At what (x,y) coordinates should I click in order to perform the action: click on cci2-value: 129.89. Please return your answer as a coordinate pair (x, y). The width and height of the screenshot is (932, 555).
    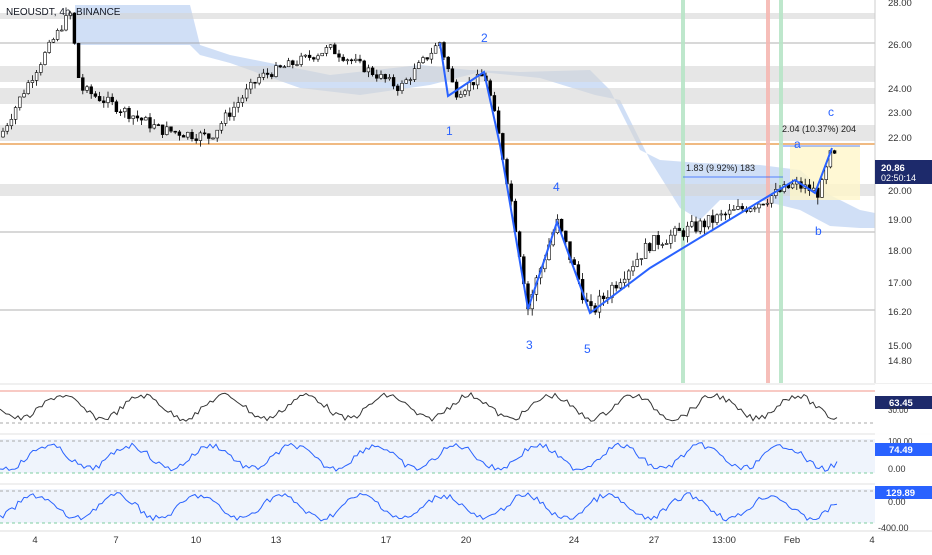
    Looking at the image, I should click on (900, 493).